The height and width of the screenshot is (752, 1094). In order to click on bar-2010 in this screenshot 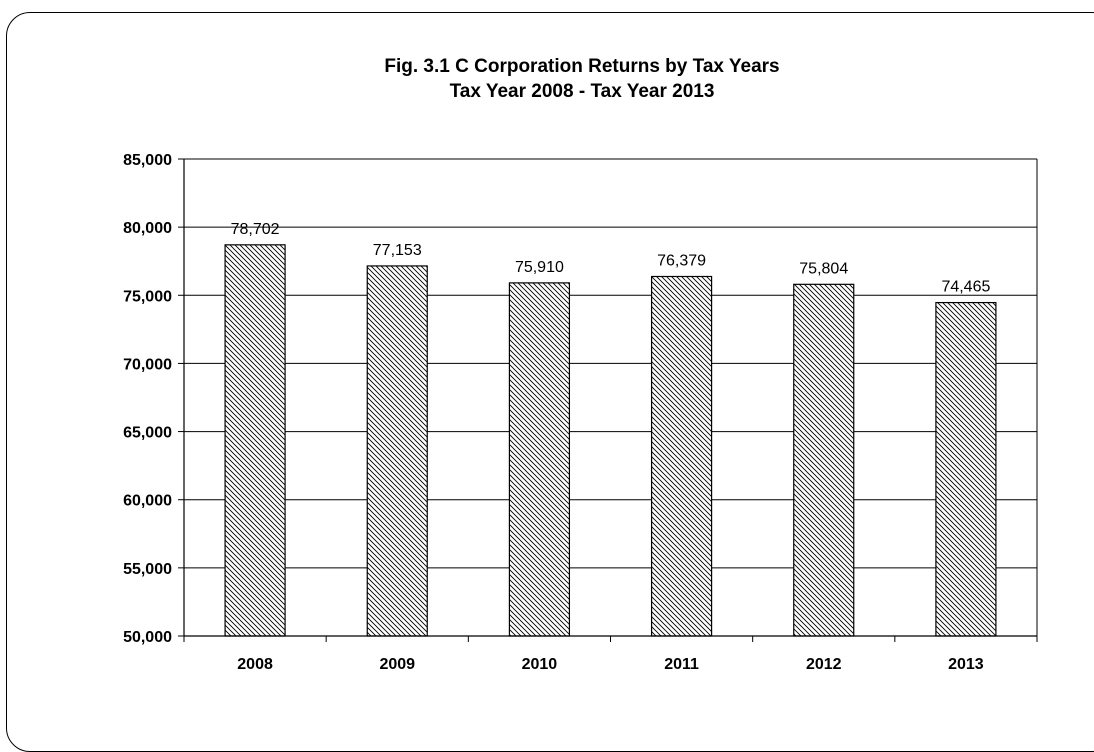, I will do `click(539, 459)`.